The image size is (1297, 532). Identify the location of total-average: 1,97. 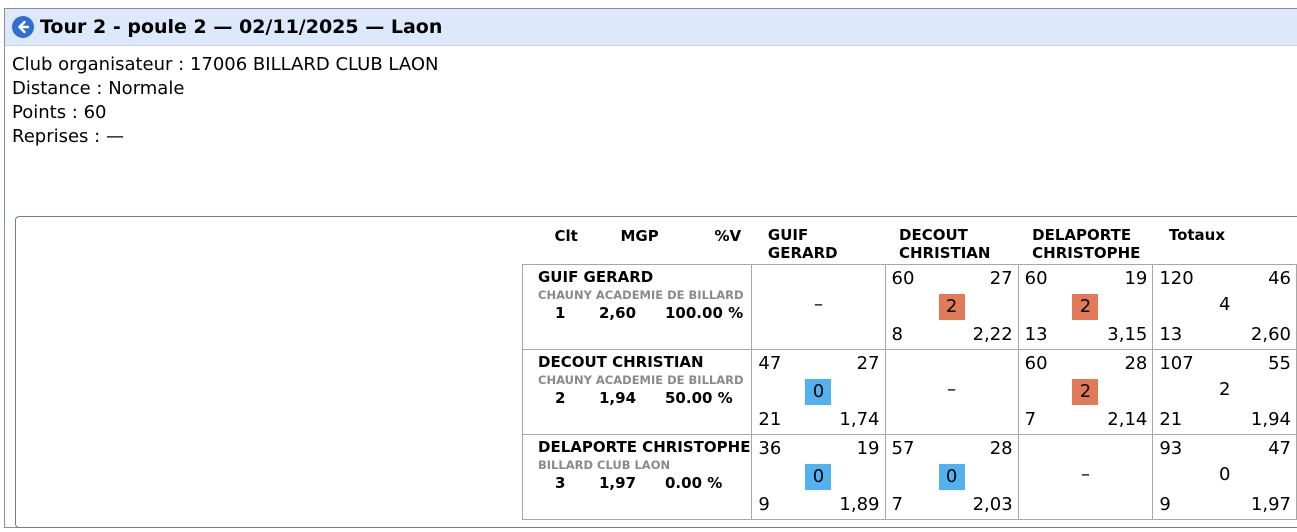
(1270, 504).